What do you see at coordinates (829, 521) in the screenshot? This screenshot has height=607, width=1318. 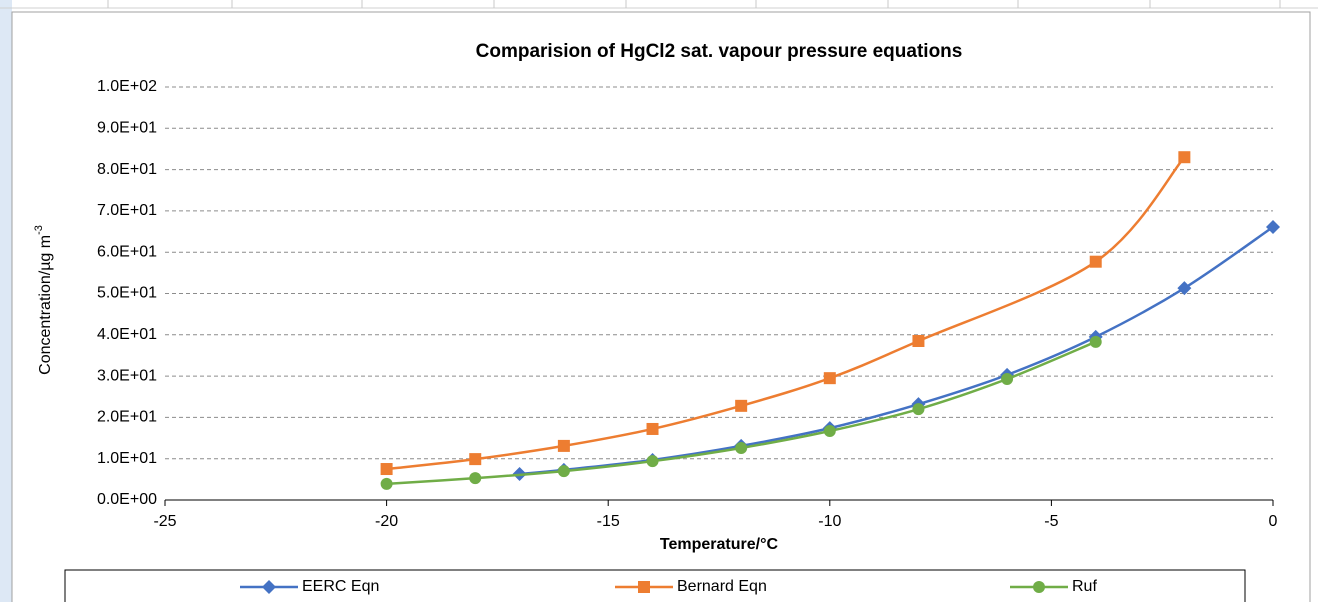 I see `x-tick-label: -10` at bounding box center [829, 521].